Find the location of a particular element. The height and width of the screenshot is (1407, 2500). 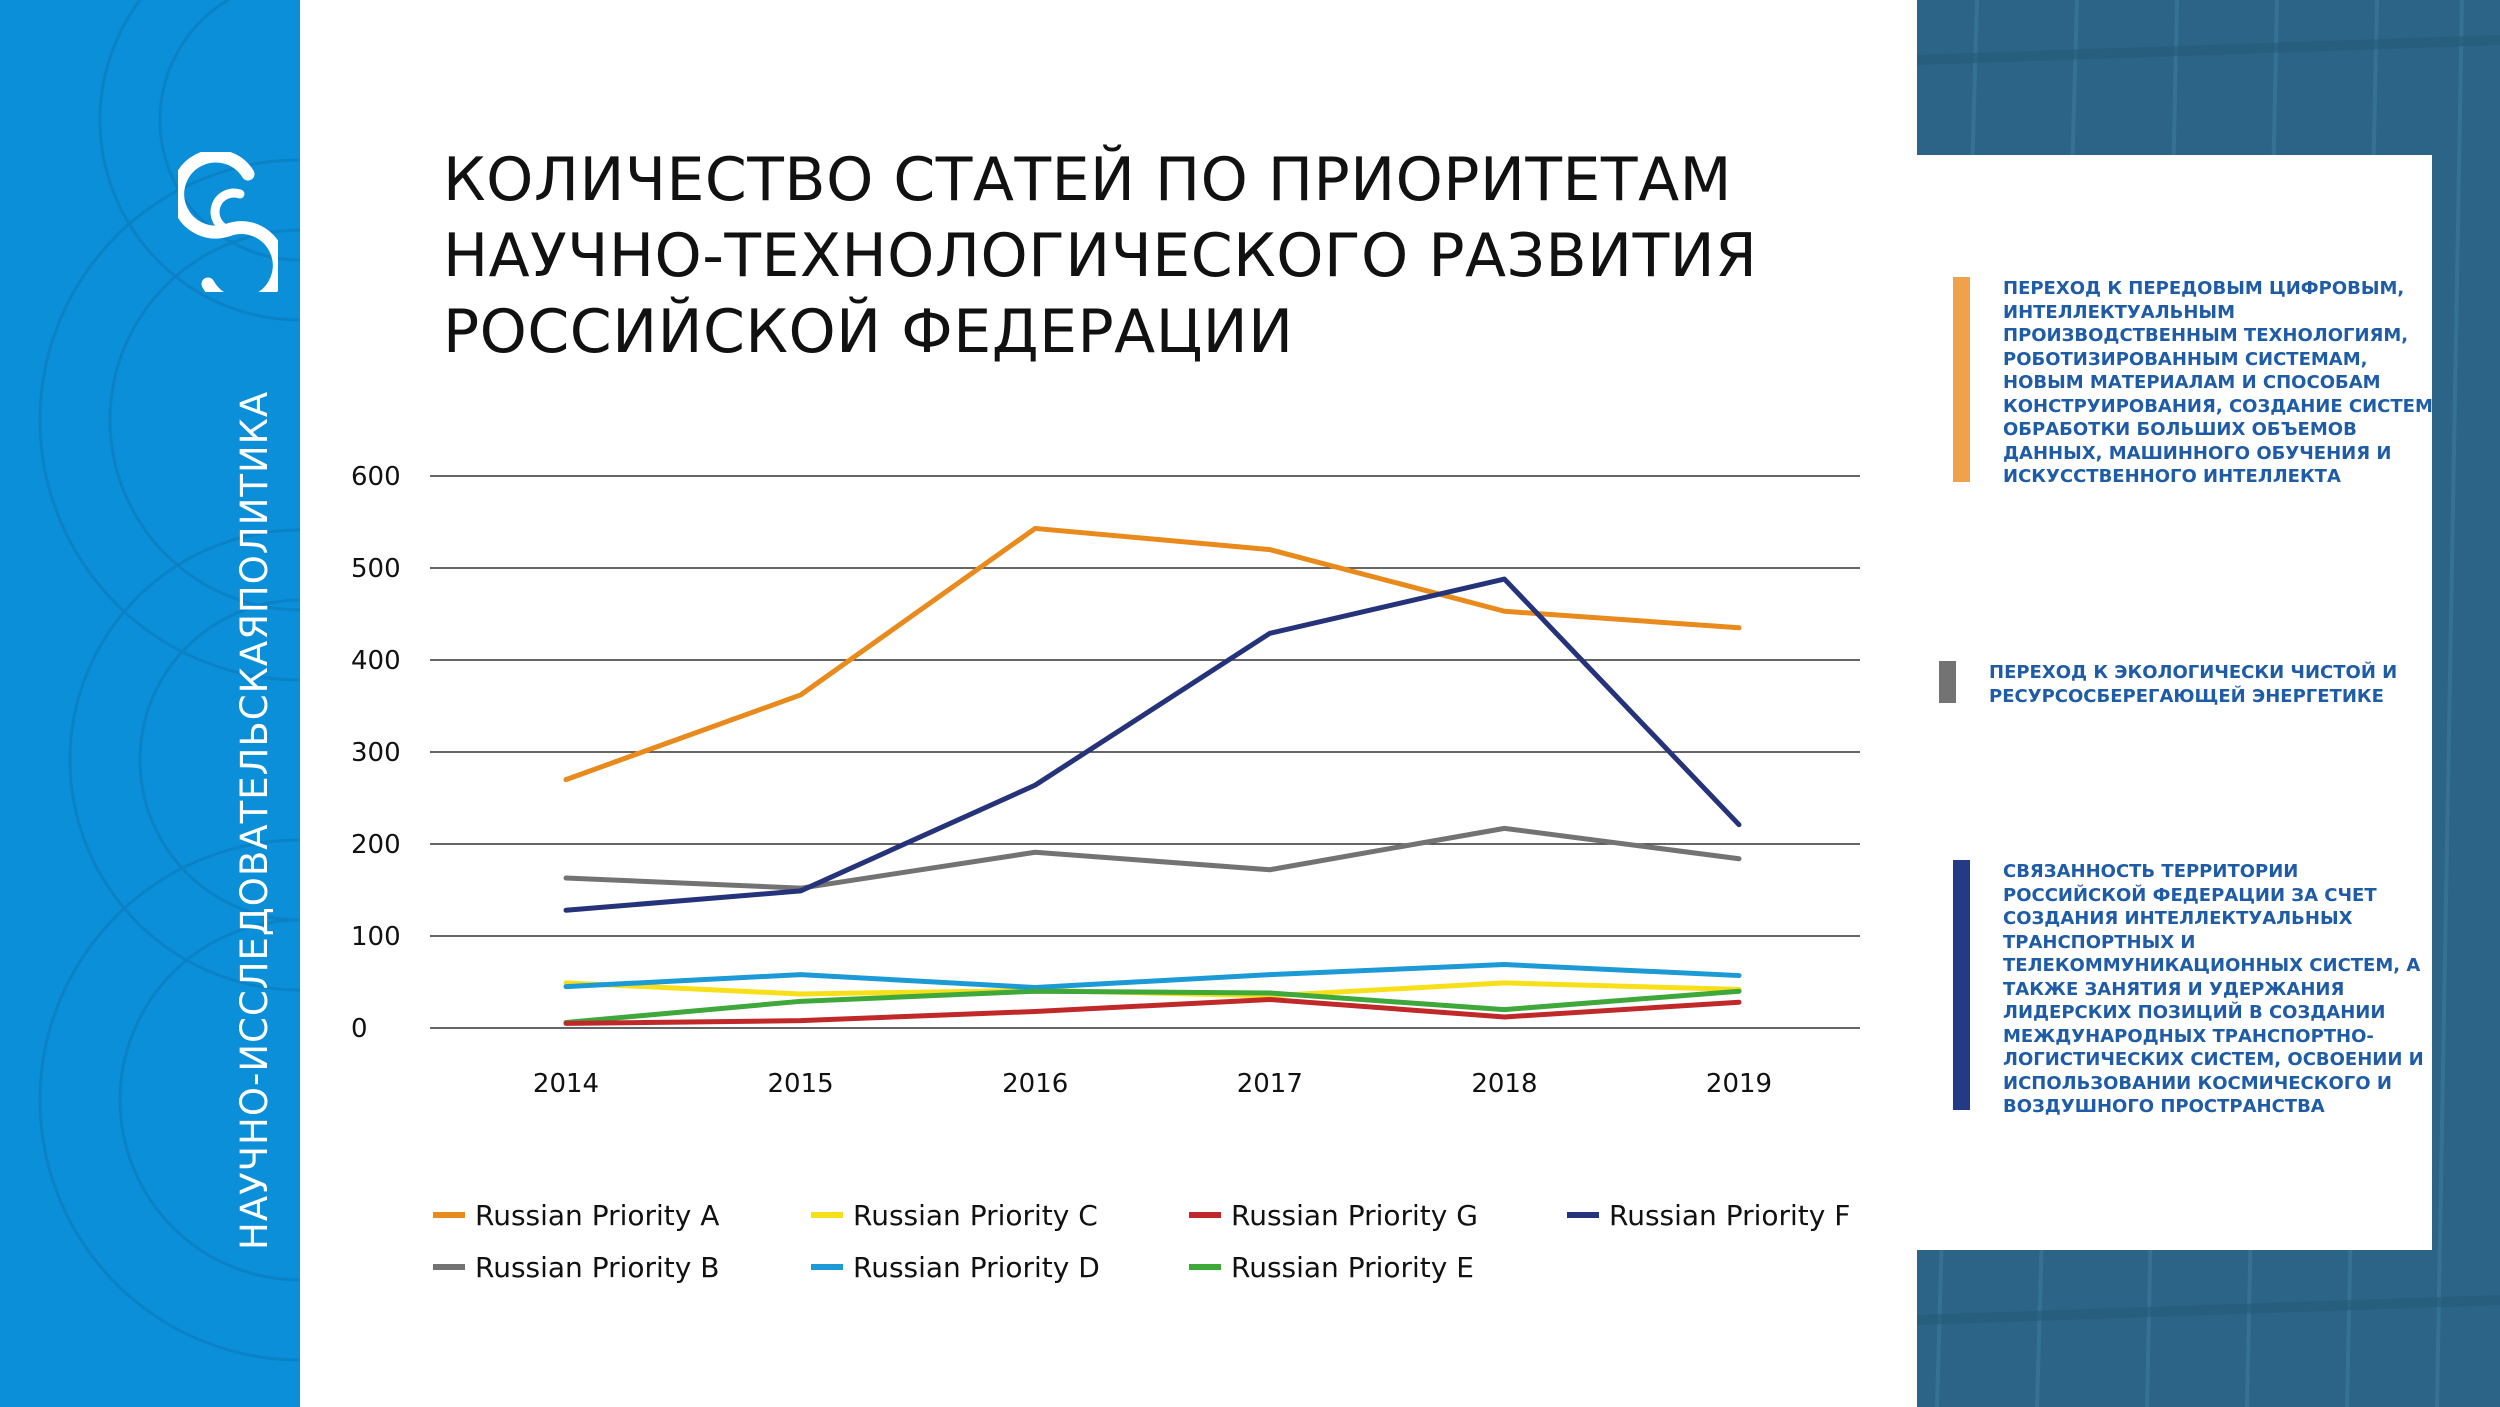

y-tick-label: 0 is located at coordinates (359, 1029).